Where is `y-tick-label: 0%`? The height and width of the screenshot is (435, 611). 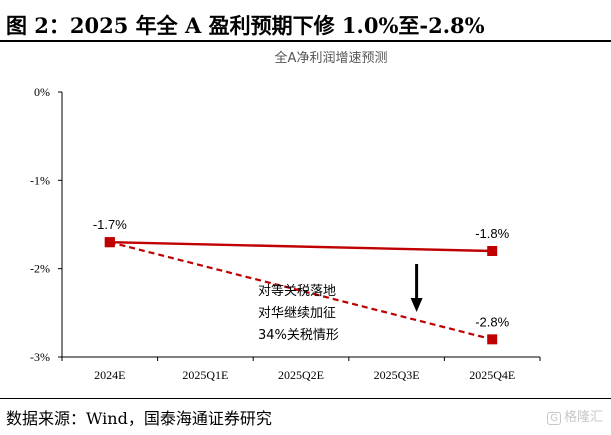 y-tick-label: 0% is located at coordinates (42, 92).